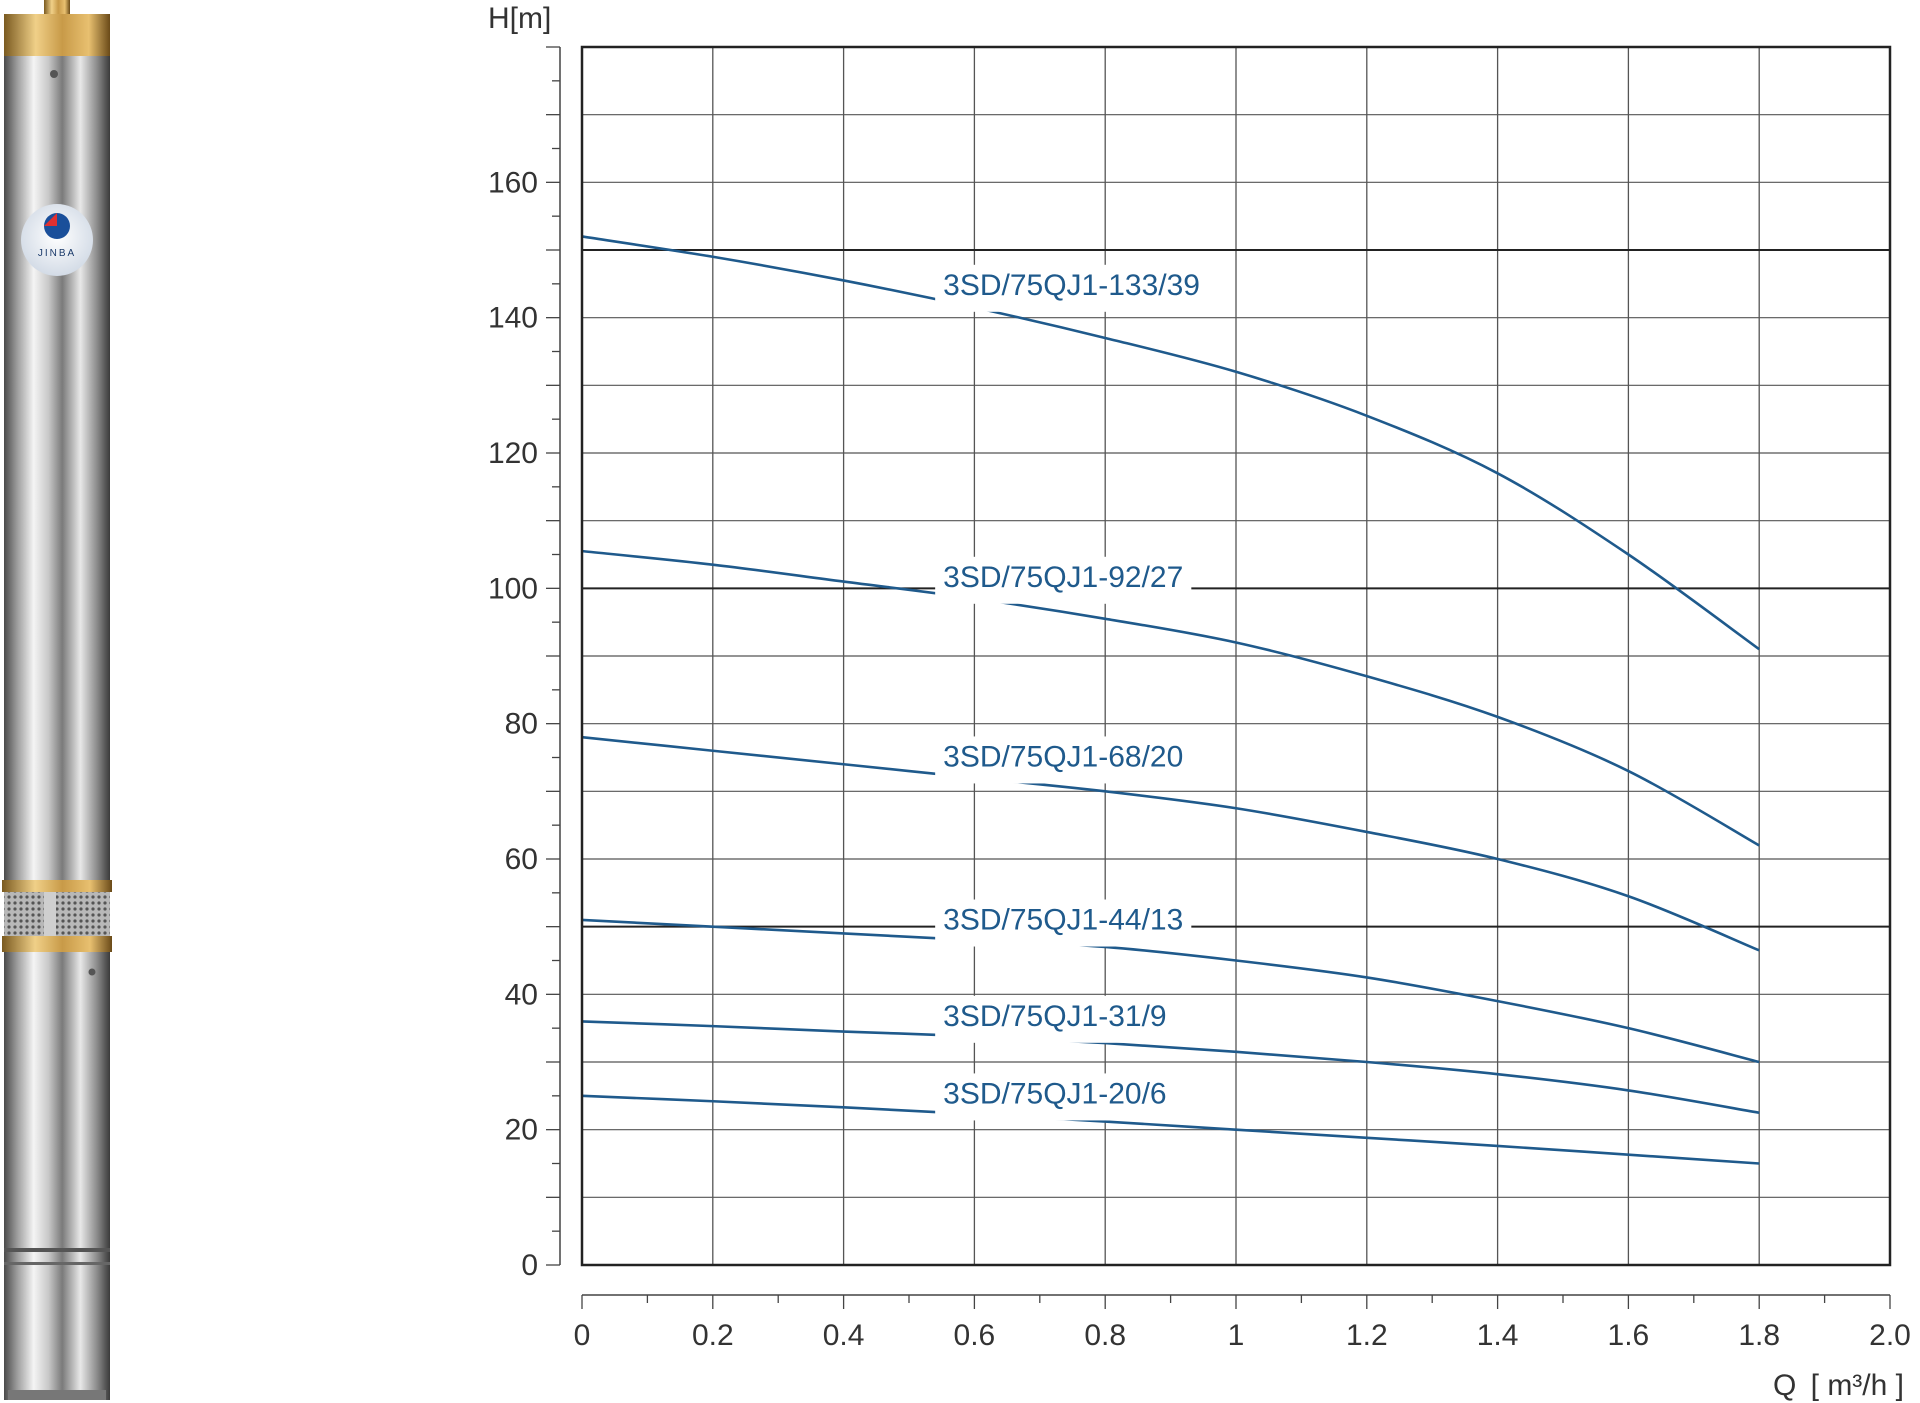 This screenshot has height=1403, width=1920. Describe the element at coordinates (57, 1176) in the screenshot. I see `motor-body` at that location.